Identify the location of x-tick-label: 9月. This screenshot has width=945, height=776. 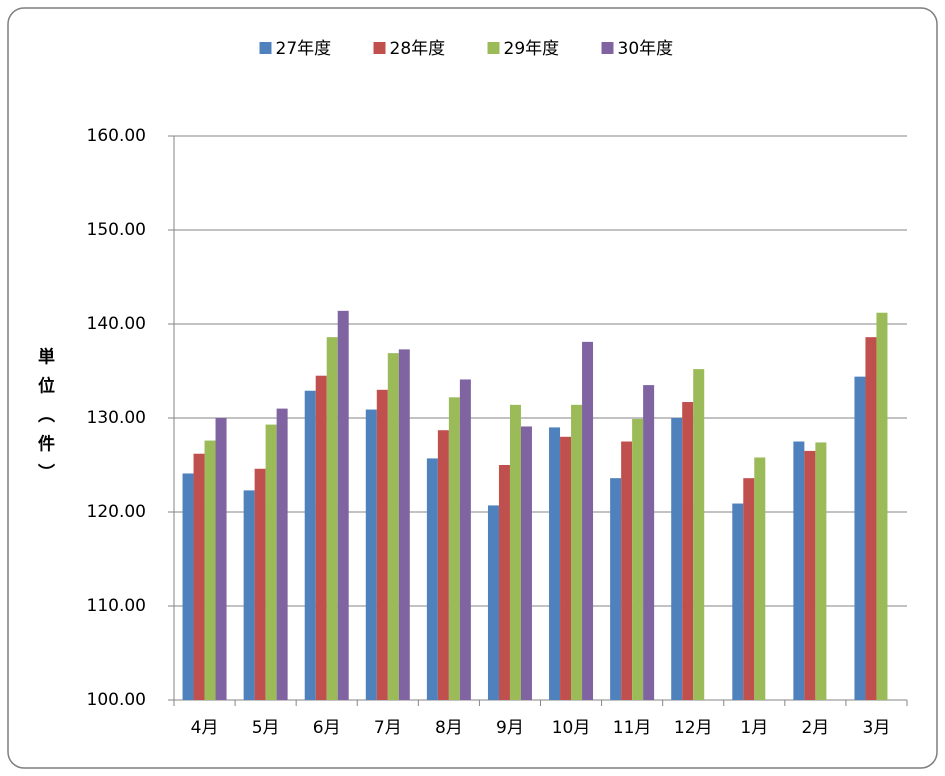
(510, 728).